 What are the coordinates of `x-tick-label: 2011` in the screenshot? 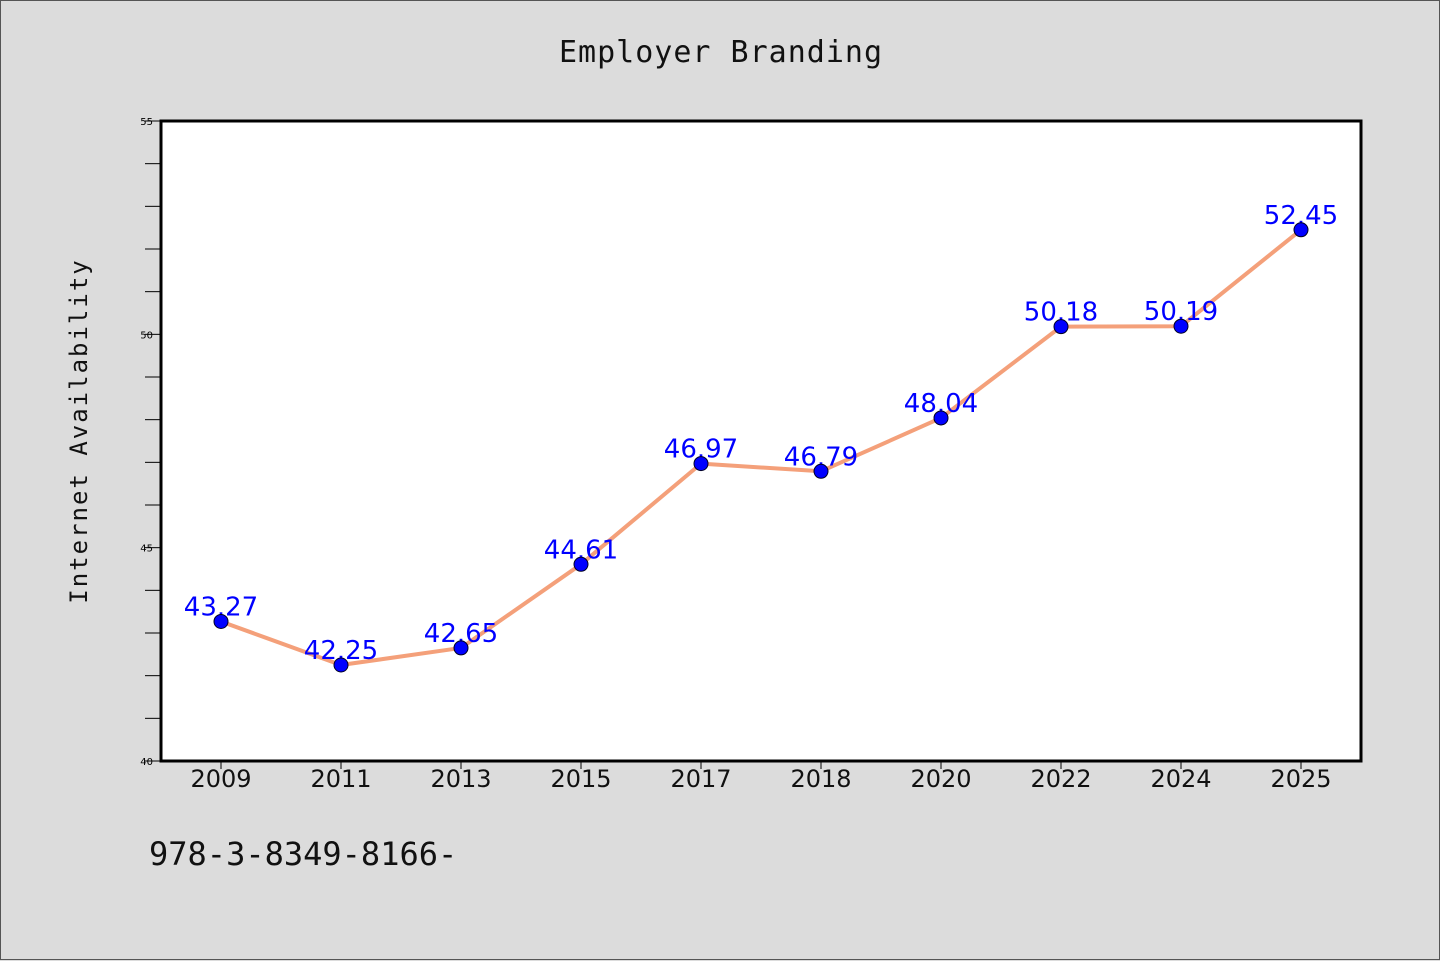 It's located at (340, 779).